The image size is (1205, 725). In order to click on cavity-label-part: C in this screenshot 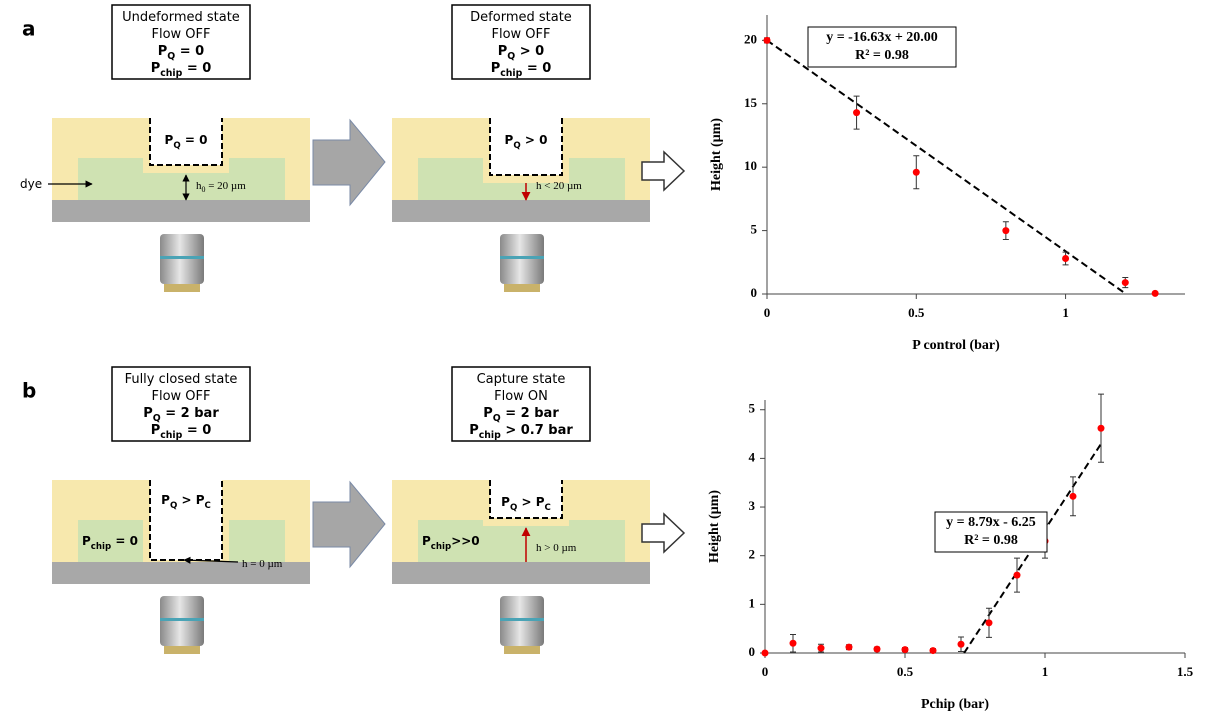, I will do `click(208, 506)`.